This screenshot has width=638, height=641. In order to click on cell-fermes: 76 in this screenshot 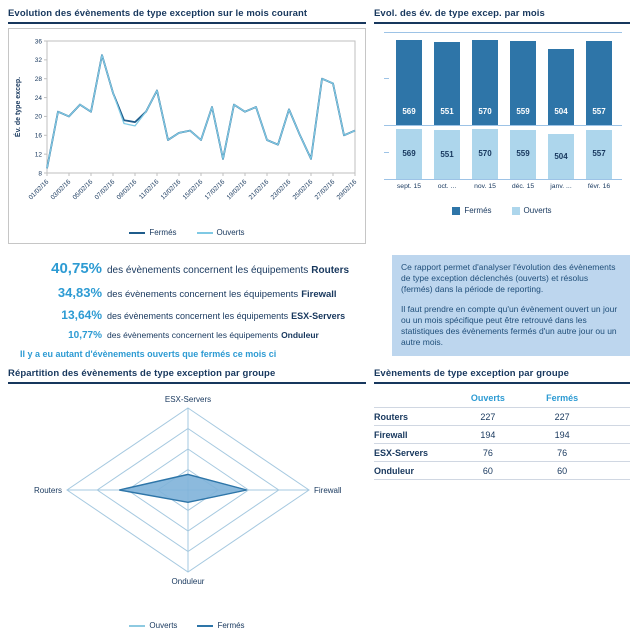, I will do `click(562, 452)`.